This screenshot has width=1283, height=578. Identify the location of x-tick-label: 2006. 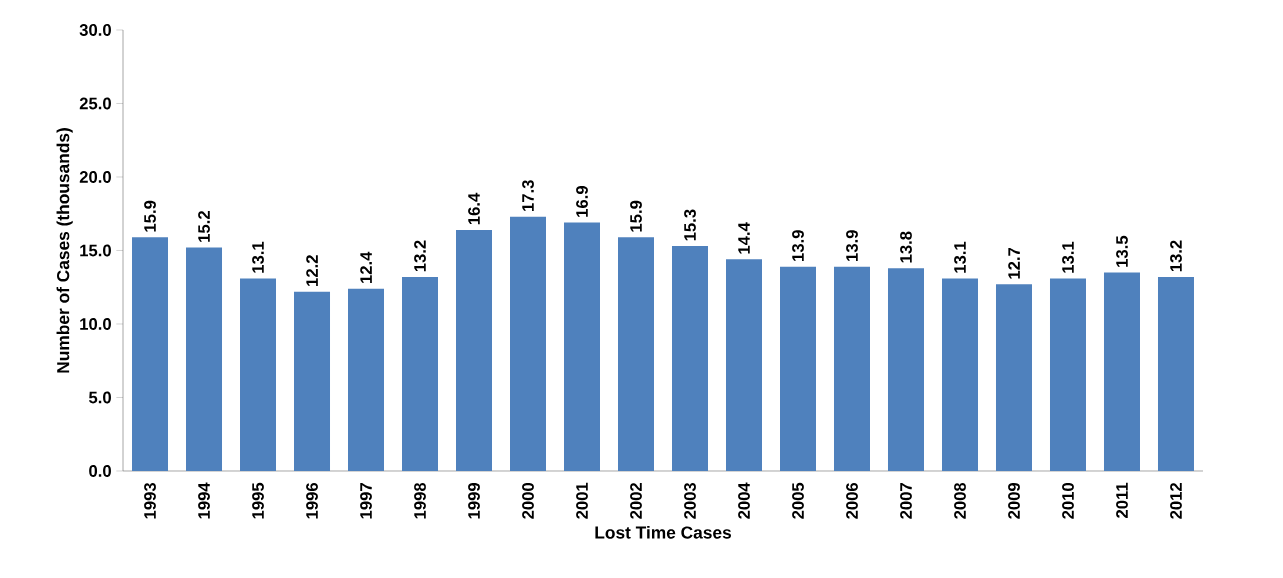
(852, 500).